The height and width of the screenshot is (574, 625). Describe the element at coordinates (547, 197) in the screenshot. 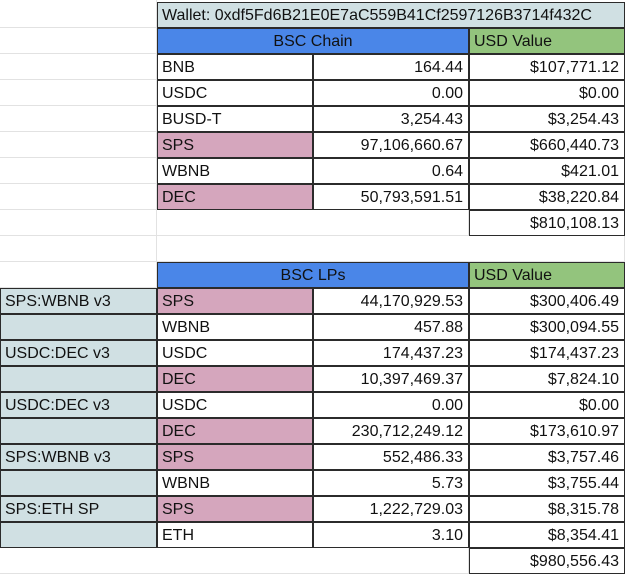

I see `usd-cell: $38,220.84` at that location.